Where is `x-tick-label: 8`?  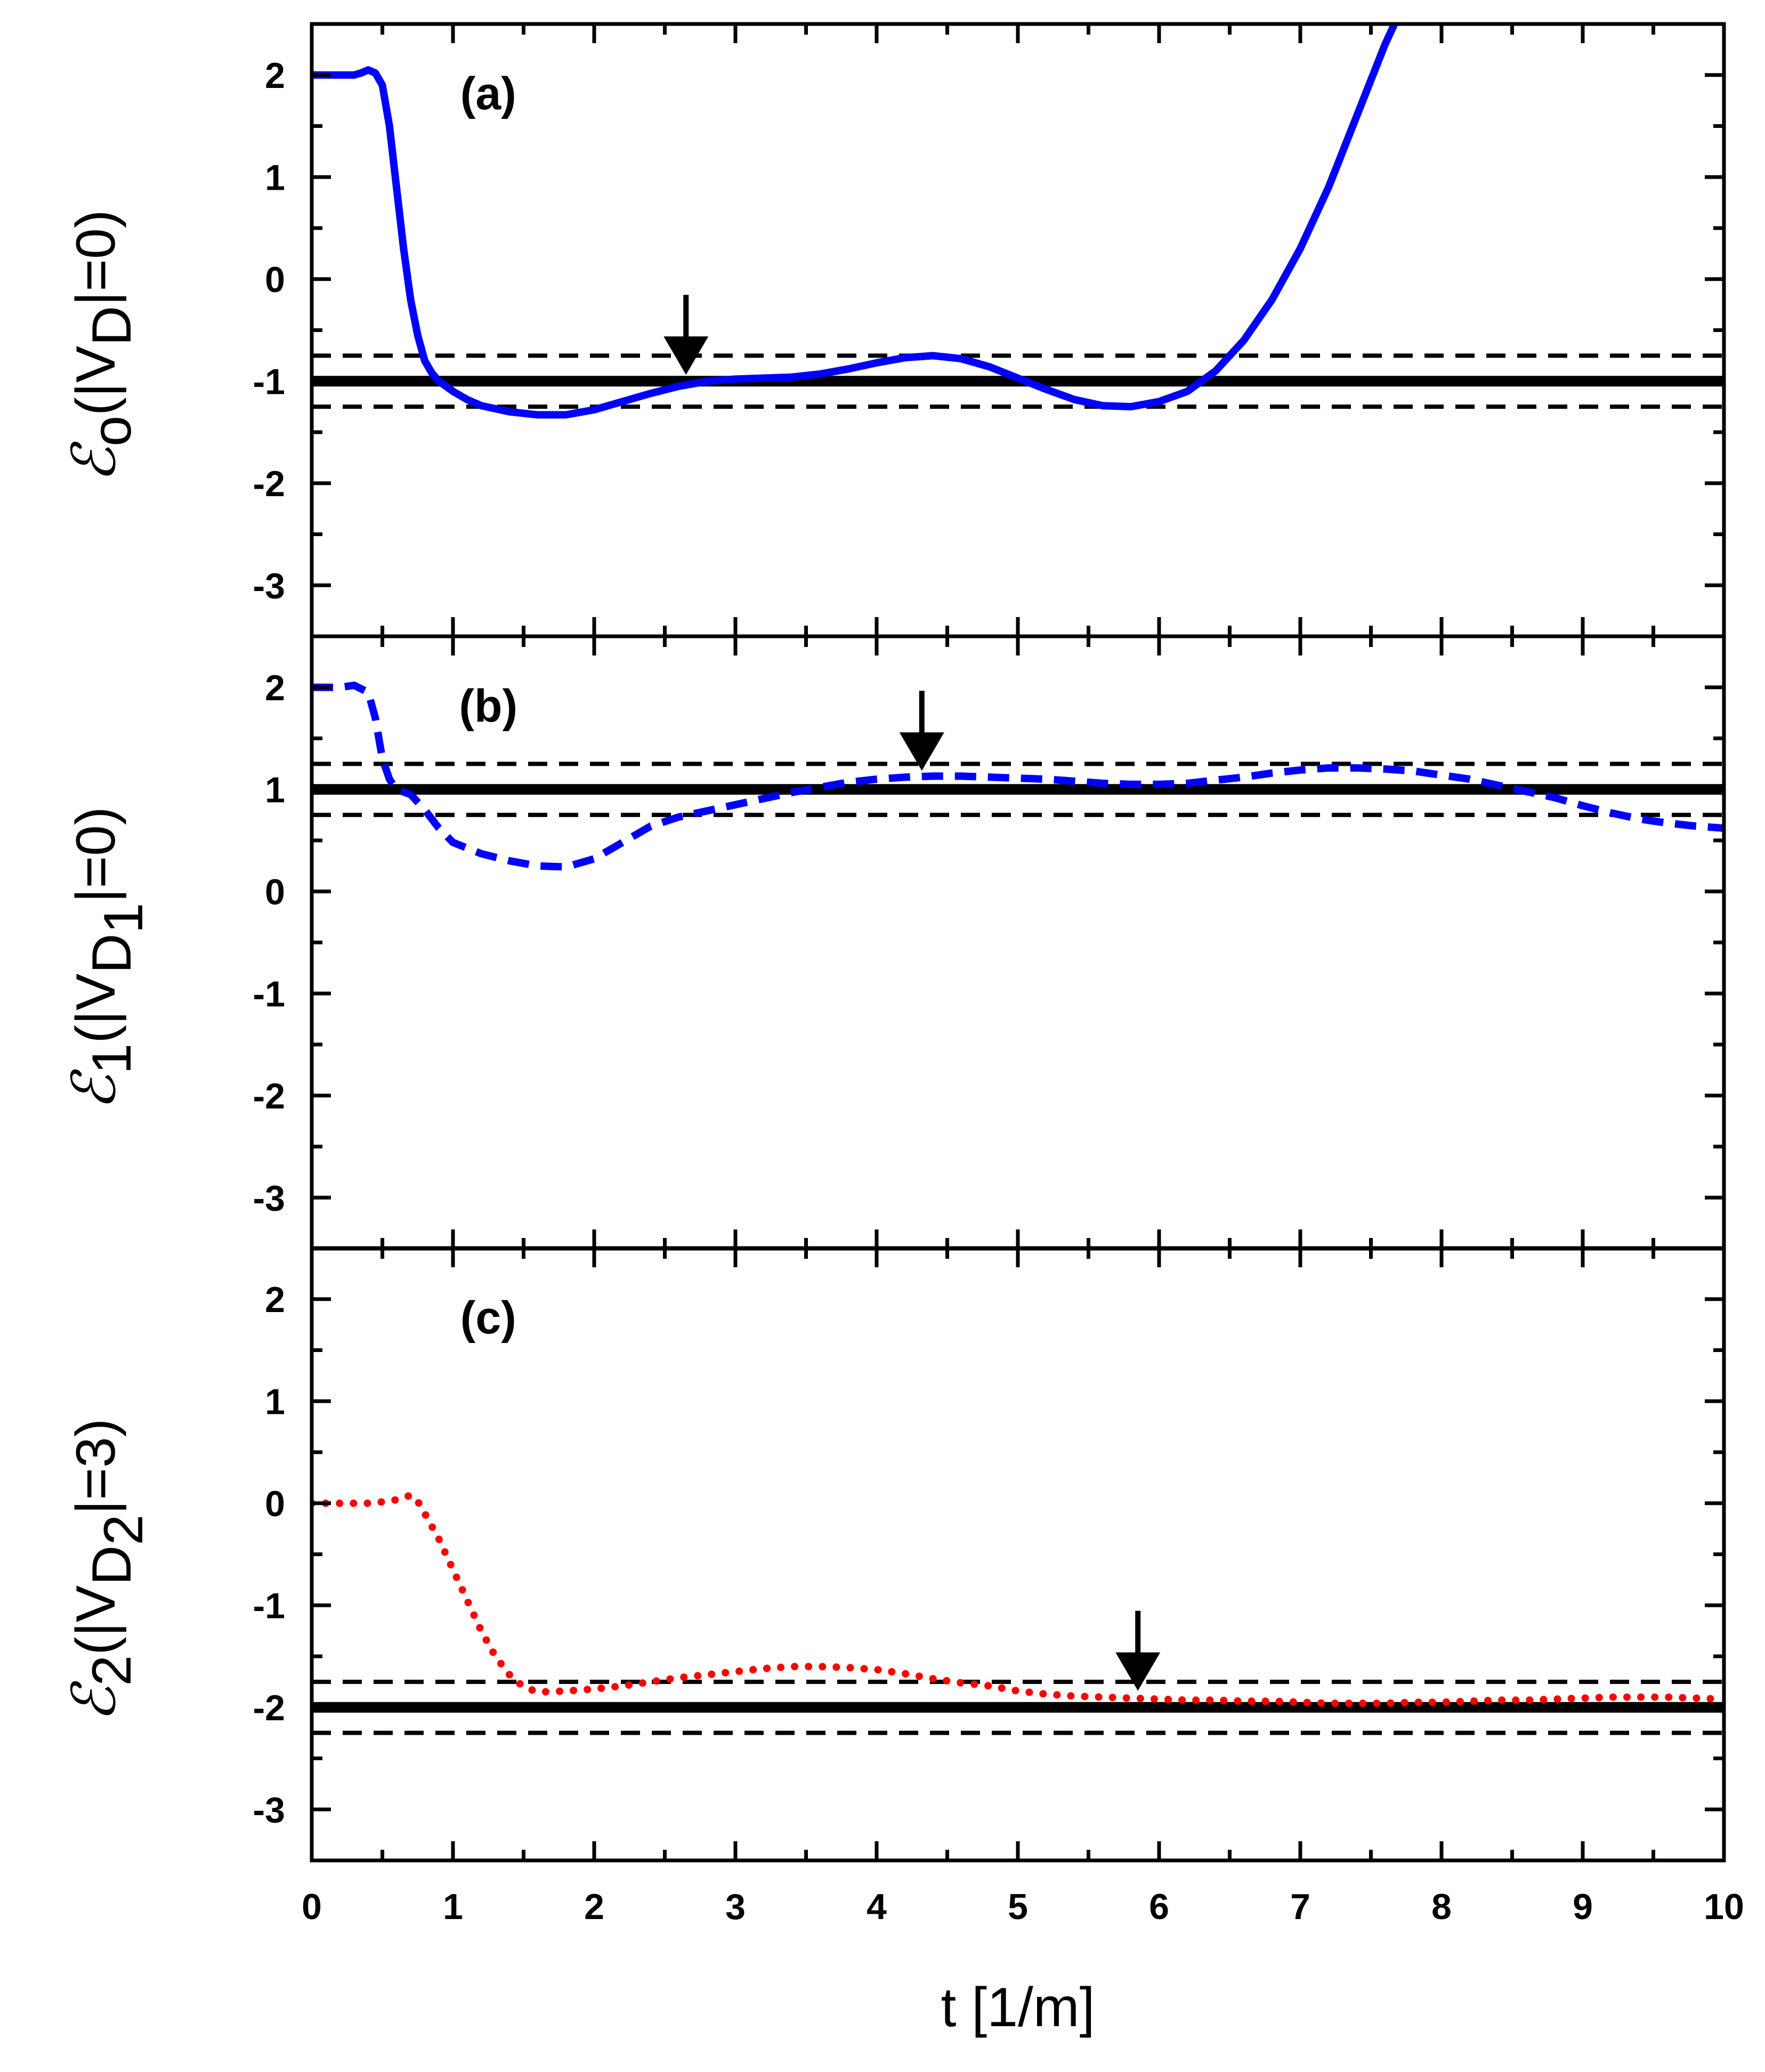 x-tick-label: 8 is located at coordinates (1441, 1907).